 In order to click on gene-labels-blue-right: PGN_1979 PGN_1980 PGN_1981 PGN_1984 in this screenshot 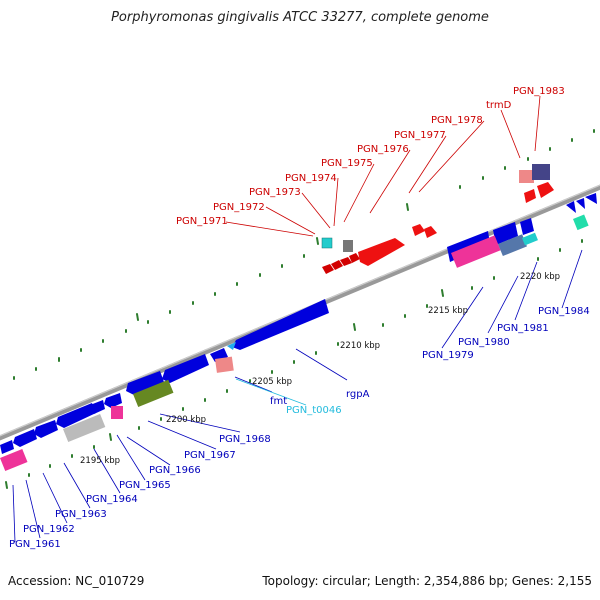, I will do `click(506, 333)`.